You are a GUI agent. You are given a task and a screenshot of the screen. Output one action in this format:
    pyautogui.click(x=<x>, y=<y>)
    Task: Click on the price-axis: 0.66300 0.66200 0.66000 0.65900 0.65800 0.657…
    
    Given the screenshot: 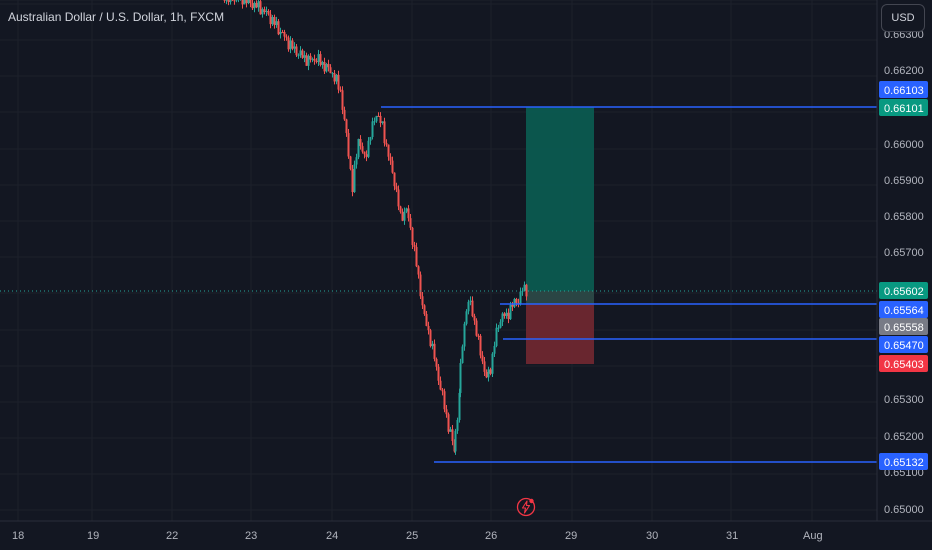 What is the action you would take?
    pyautogui.click(x=904, y=272)
    